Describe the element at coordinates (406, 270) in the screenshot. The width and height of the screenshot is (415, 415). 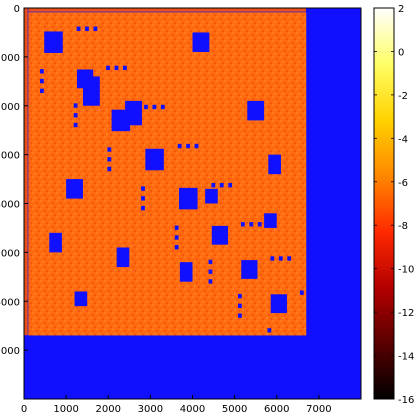
I see `colorbar-tick-label: -10` at that location.